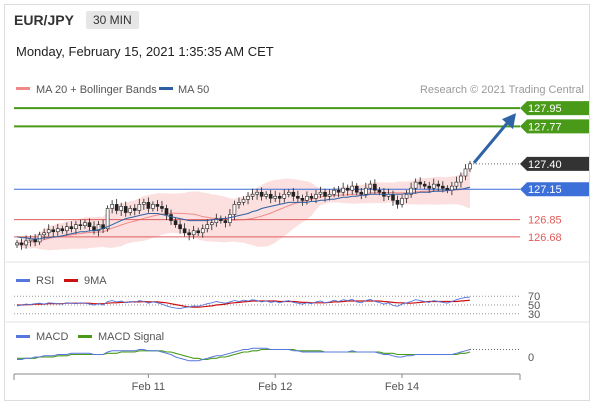 The height and width of the screenshot is (405, 593). What do you see at coordinates (545, 221) in the screenshot?
I see `level-label-126.85: 126.85` at bounding box center [545, 221].